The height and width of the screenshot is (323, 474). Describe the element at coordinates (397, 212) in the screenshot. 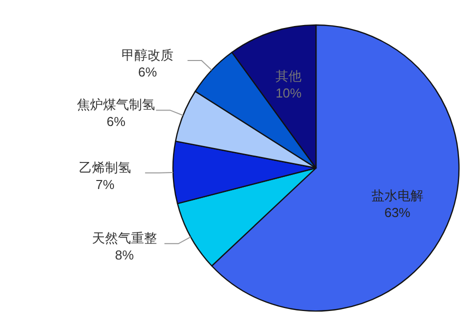

I see `data-label: 63%` at that location.